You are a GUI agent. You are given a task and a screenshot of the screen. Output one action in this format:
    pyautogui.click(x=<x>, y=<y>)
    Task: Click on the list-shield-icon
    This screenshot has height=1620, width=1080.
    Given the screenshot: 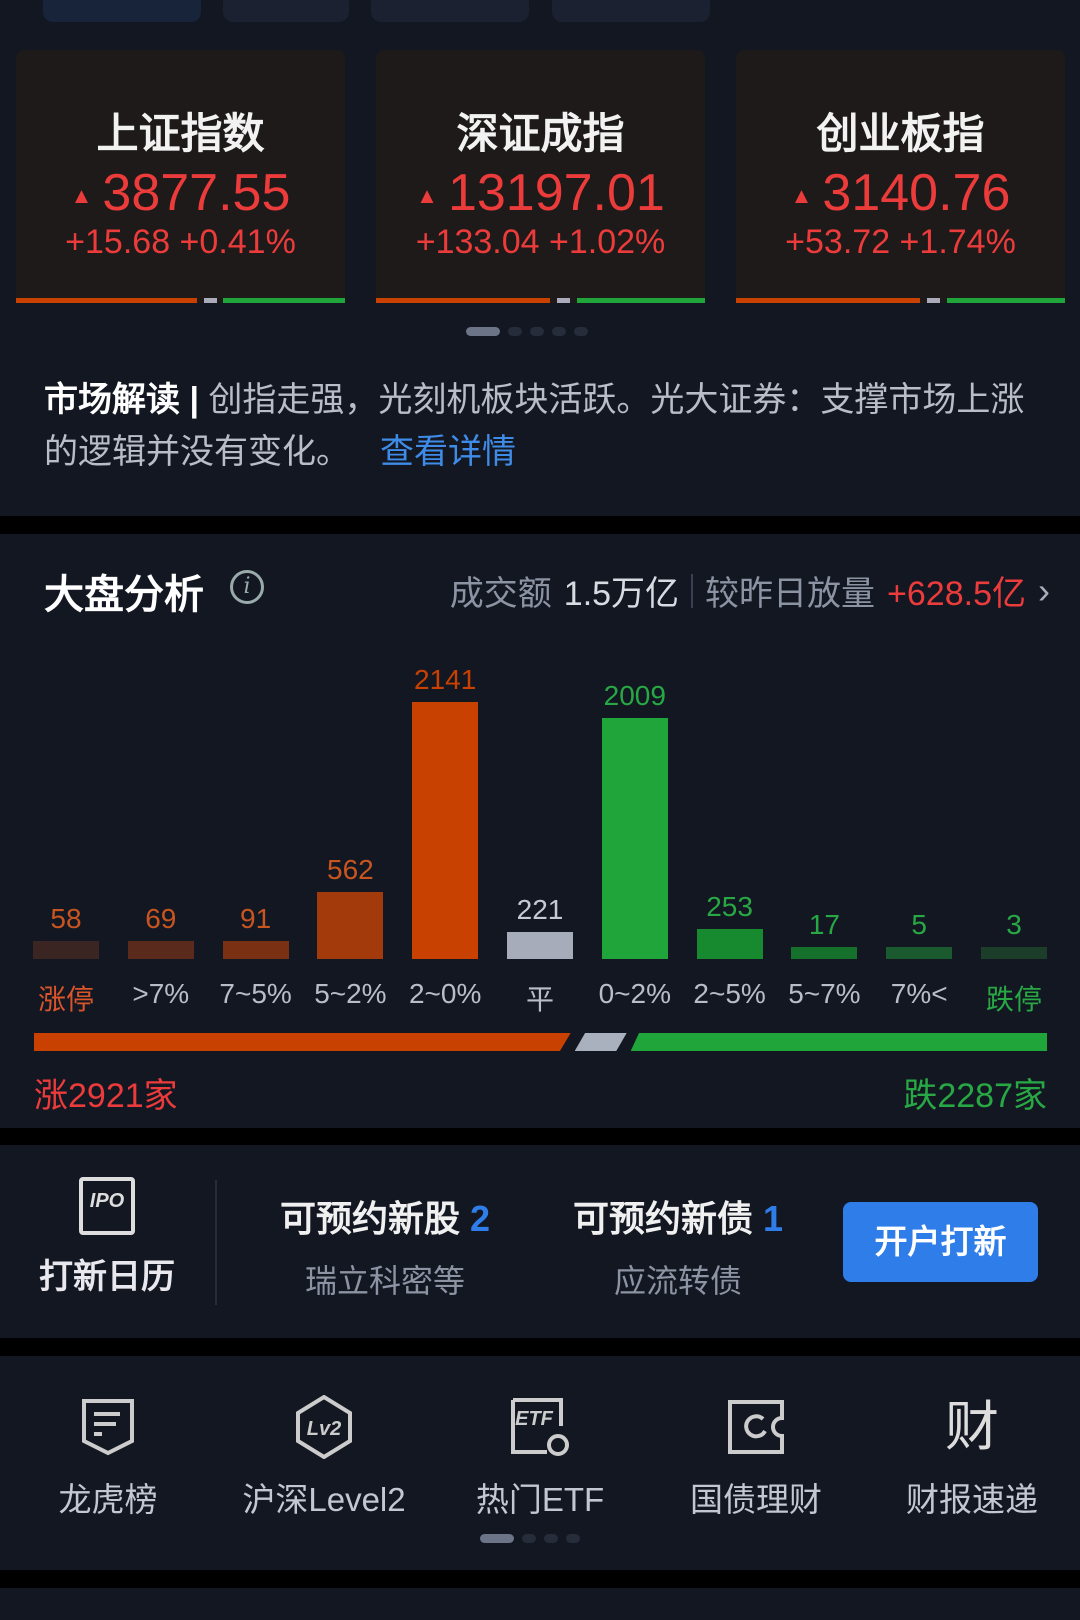 What is the action you would take?
    pyautogui.click(x=108, y=1427)
    